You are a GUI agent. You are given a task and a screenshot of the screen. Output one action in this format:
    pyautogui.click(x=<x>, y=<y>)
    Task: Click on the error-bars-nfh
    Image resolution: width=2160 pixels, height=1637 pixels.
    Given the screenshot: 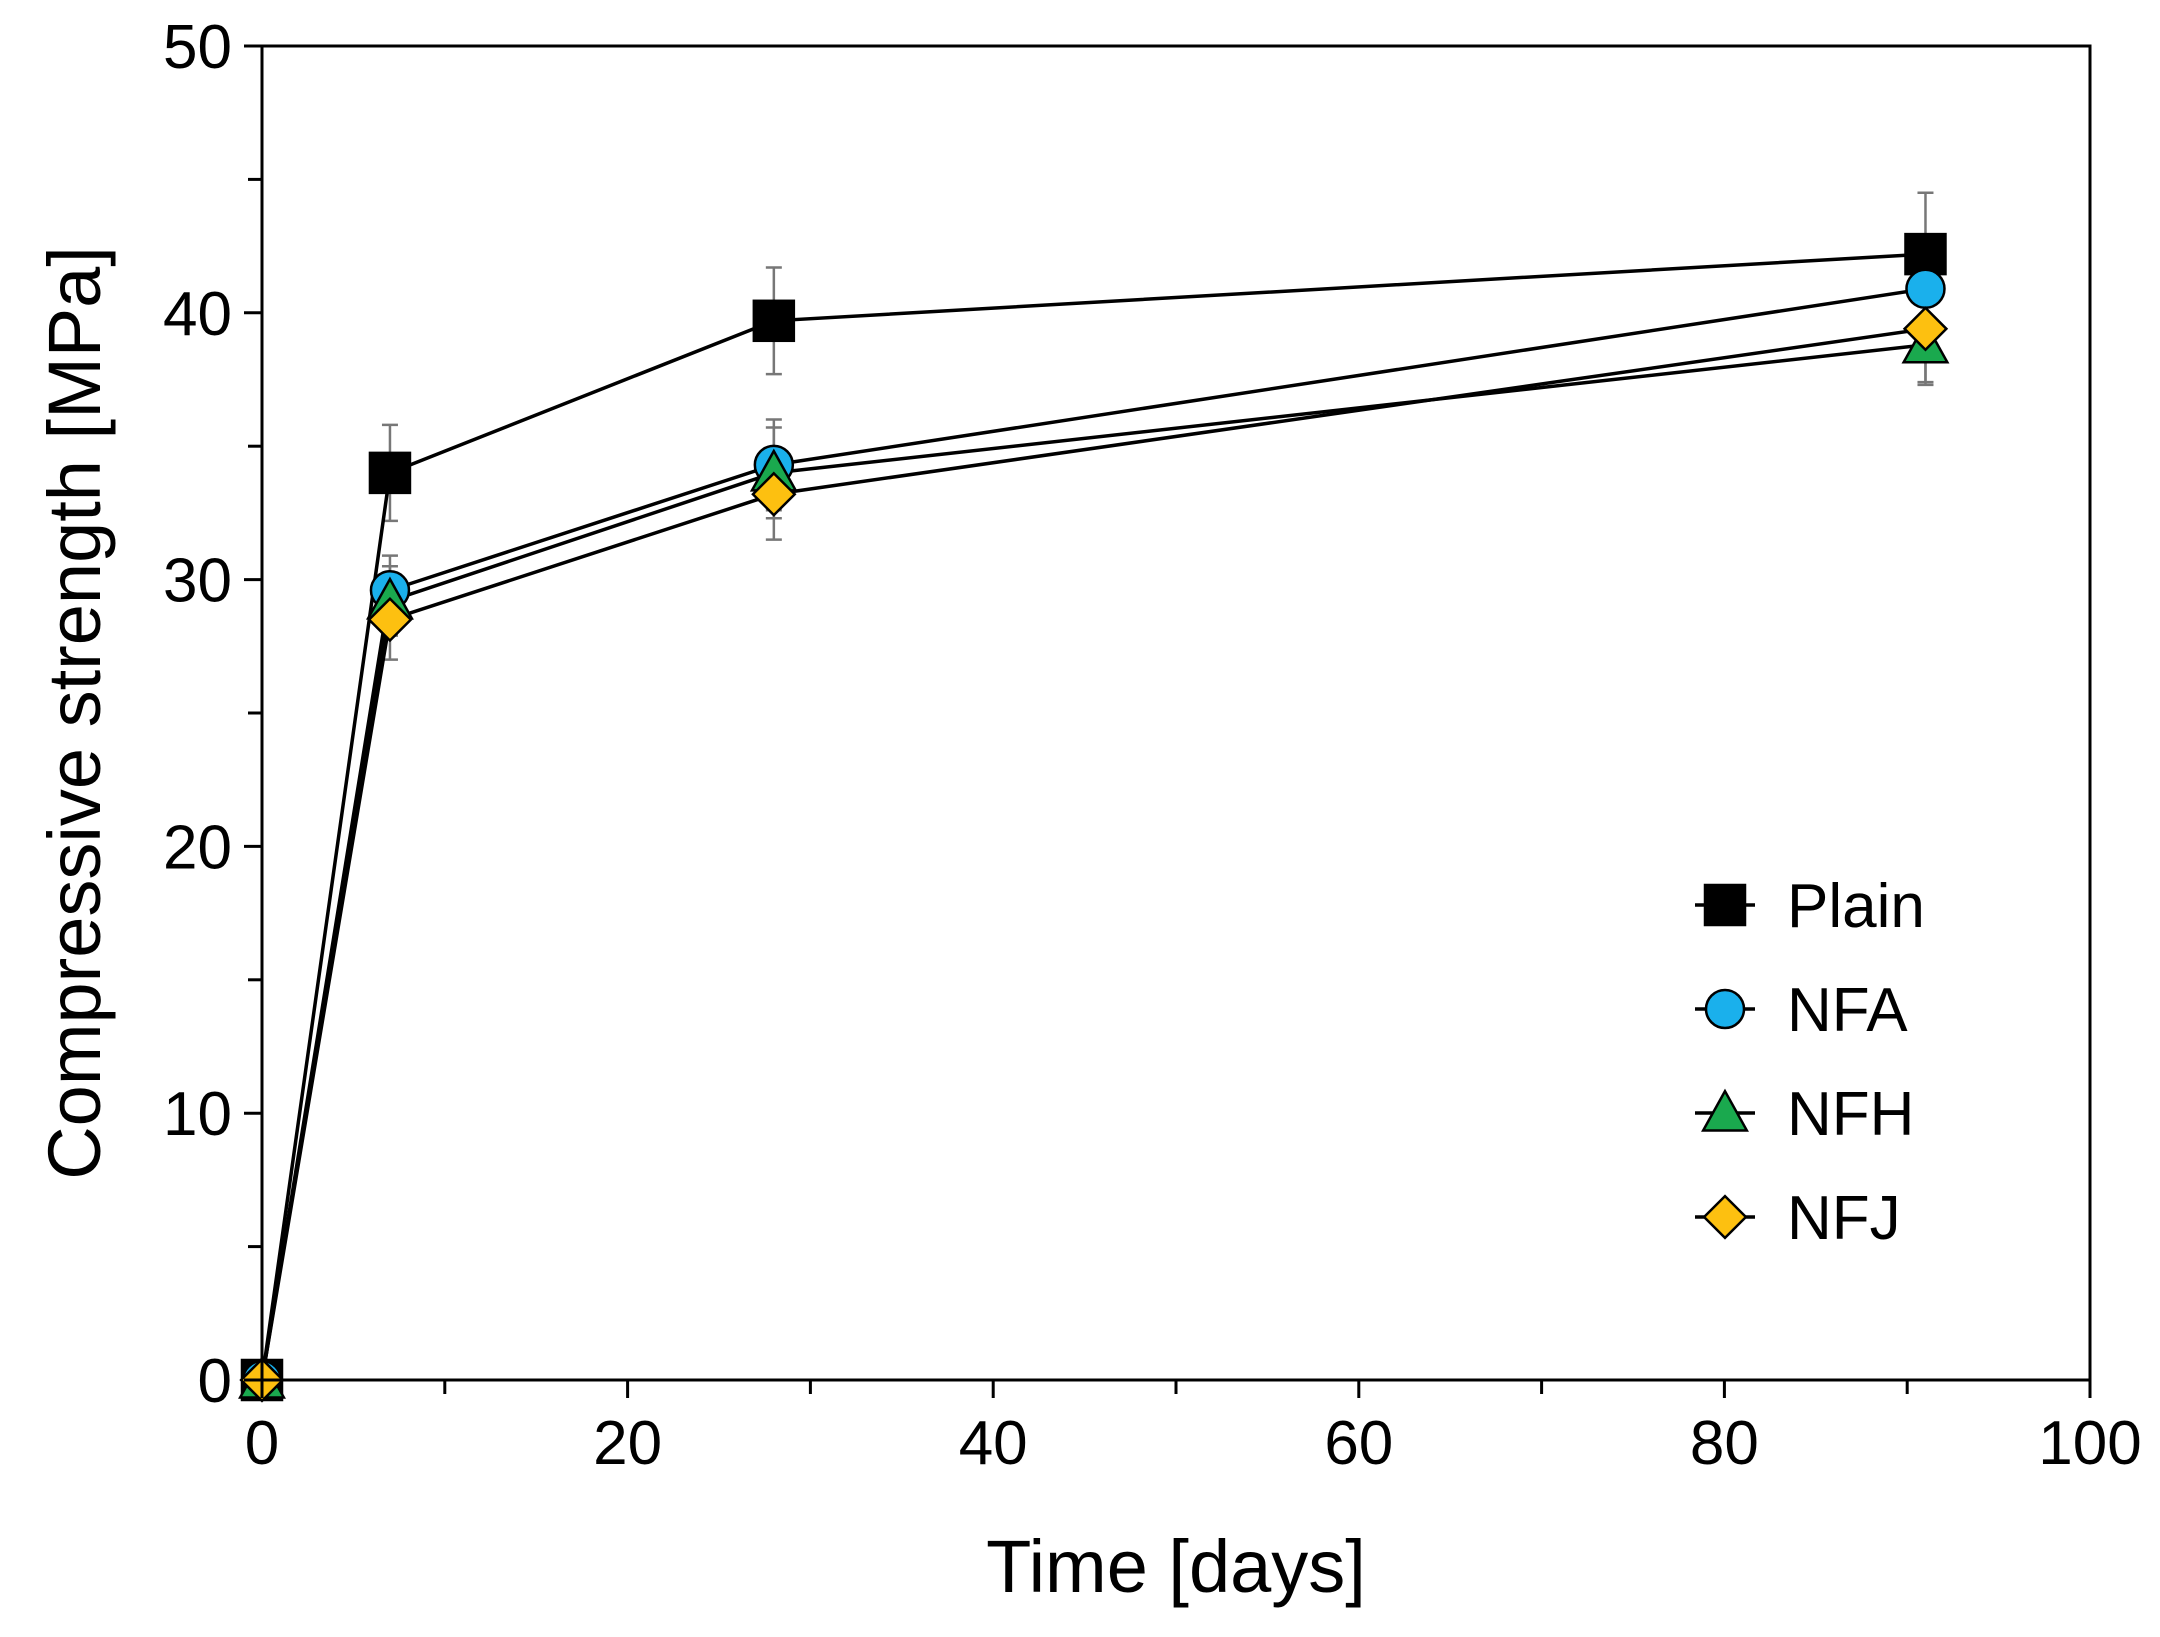 What is the action you would take?
    pyautogui.click(x=1157, y=470)
    